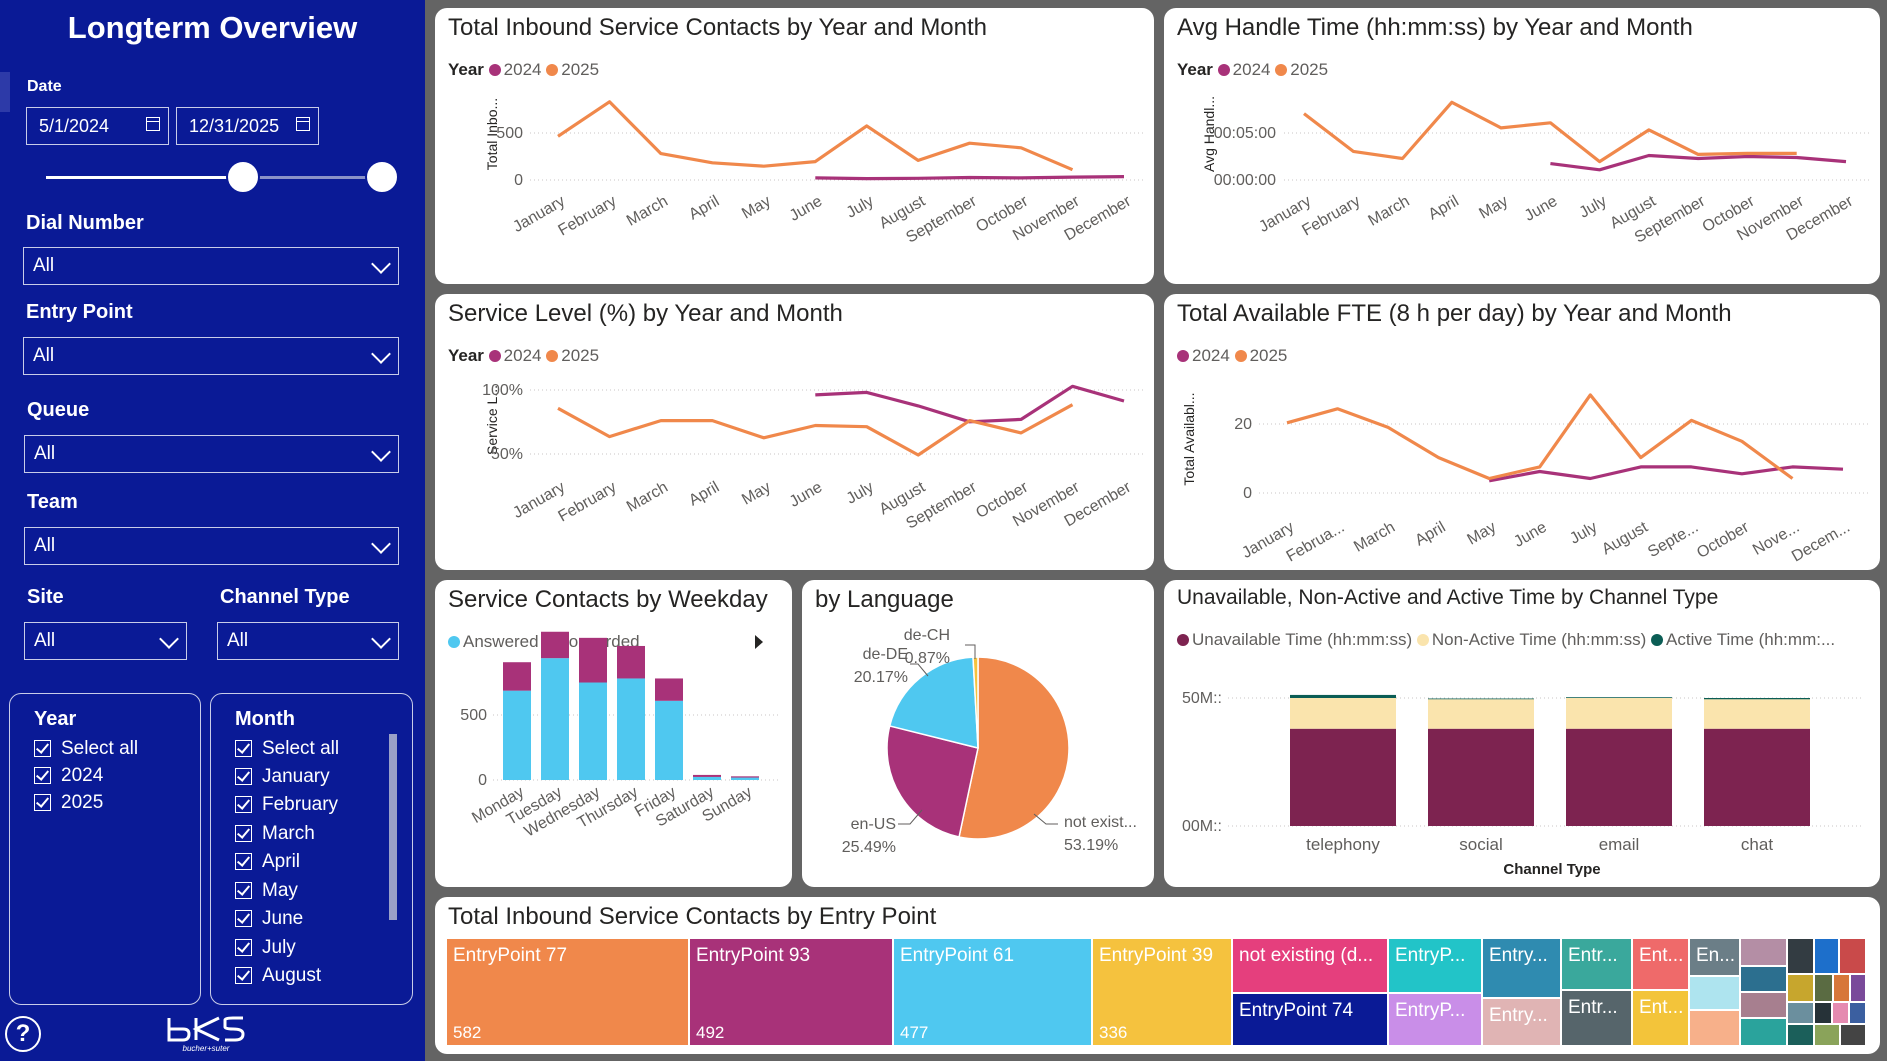 Image resolution: width=1887 pixels, height=1061 pixels. I want to click on dial-number-dropdown: All, so click(211, 266).